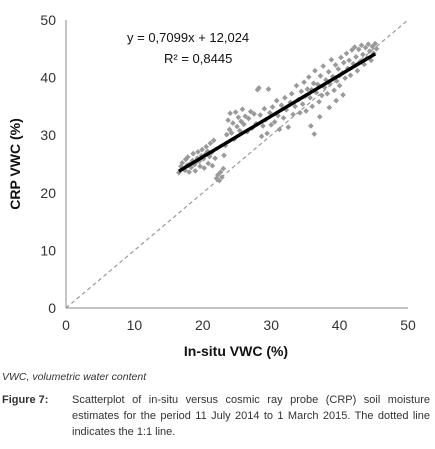  What do you see at coordinates (271, 325) in the screenshot?
I see `x-tick-label: 30` at bounding box center [271, 325].